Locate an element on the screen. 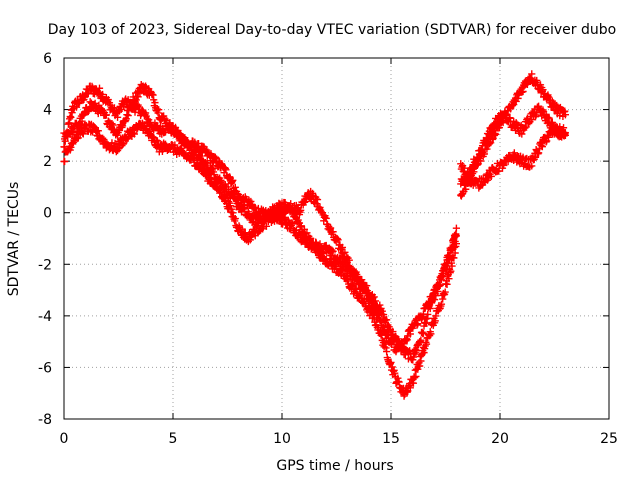  x-tick-label: 25 is located at coordinates (609, 439).